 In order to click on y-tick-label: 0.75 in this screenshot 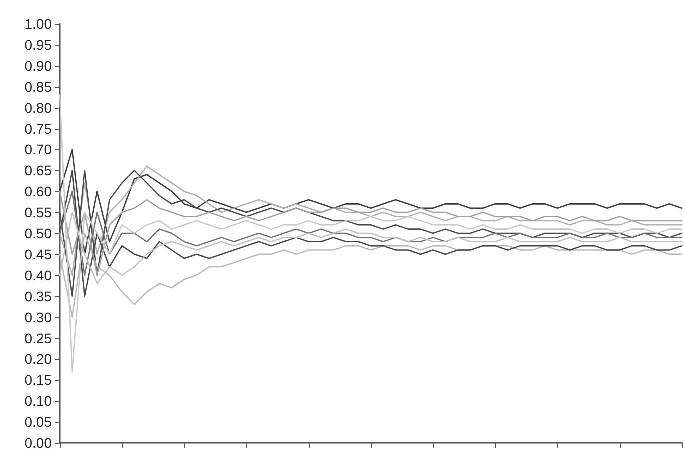, I will do `click(38, 128)`.